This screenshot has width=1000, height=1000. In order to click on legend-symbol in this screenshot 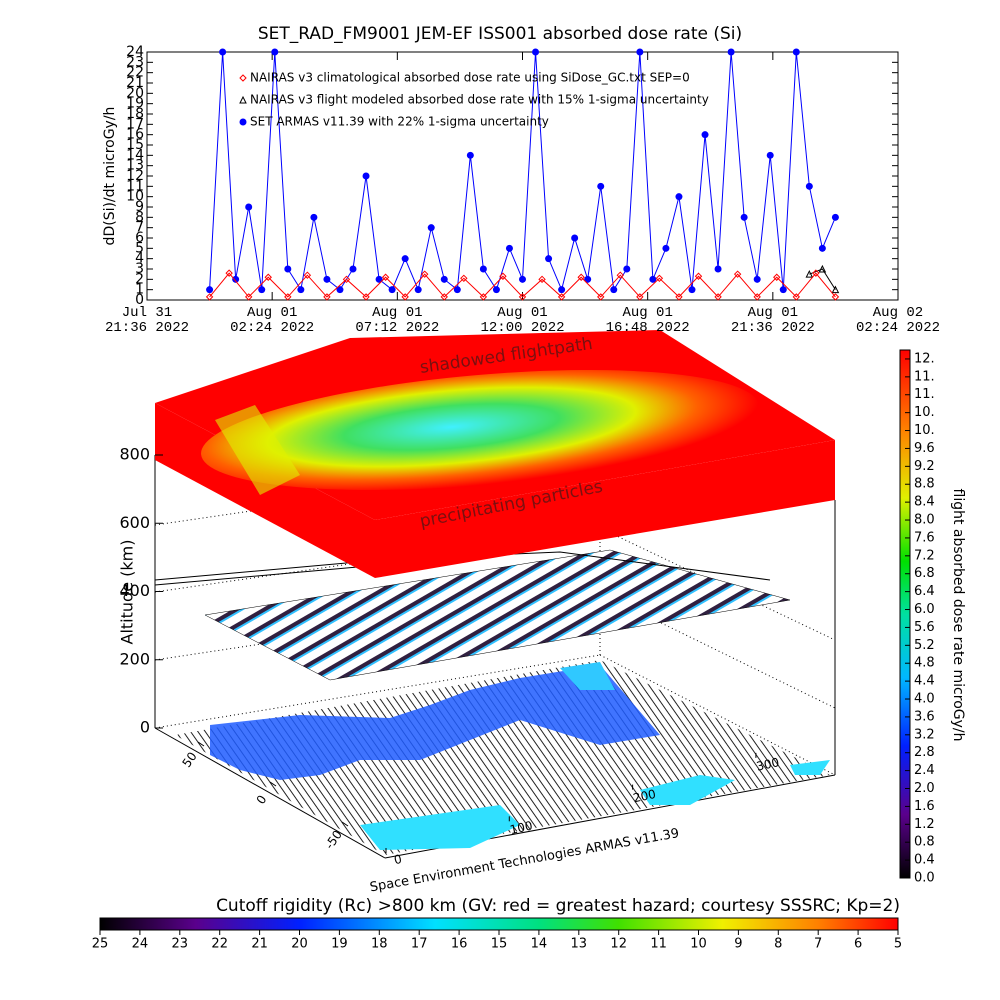, I will do `click(243, 78)`.